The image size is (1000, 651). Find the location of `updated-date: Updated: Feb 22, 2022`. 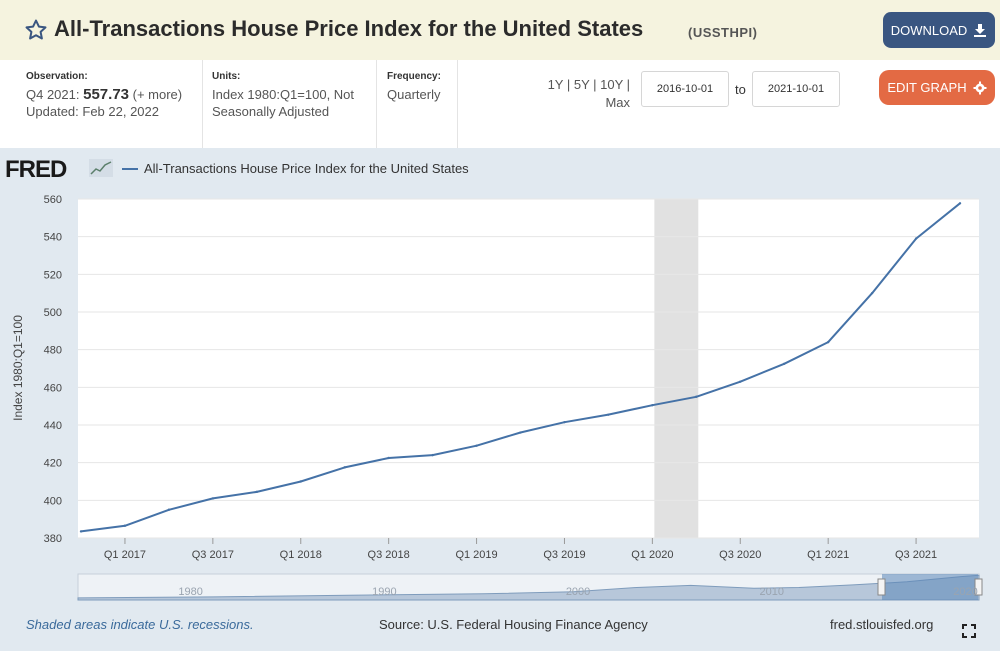

updated-date: Updated: Feb 22, 2022 is located at coordinates (92, 111).